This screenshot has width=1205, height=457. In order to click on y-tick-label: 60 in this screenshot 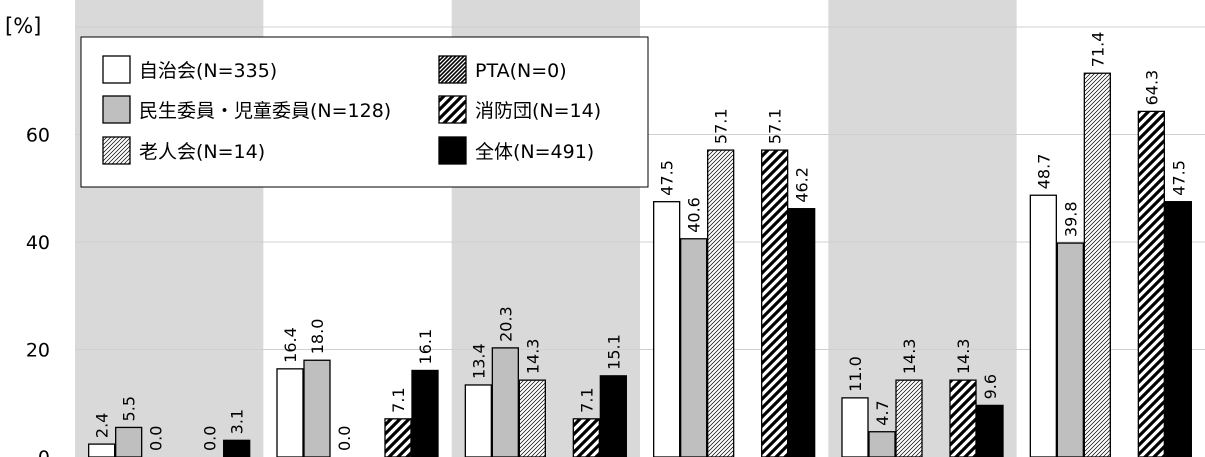, I will do `click(38, 136)`.